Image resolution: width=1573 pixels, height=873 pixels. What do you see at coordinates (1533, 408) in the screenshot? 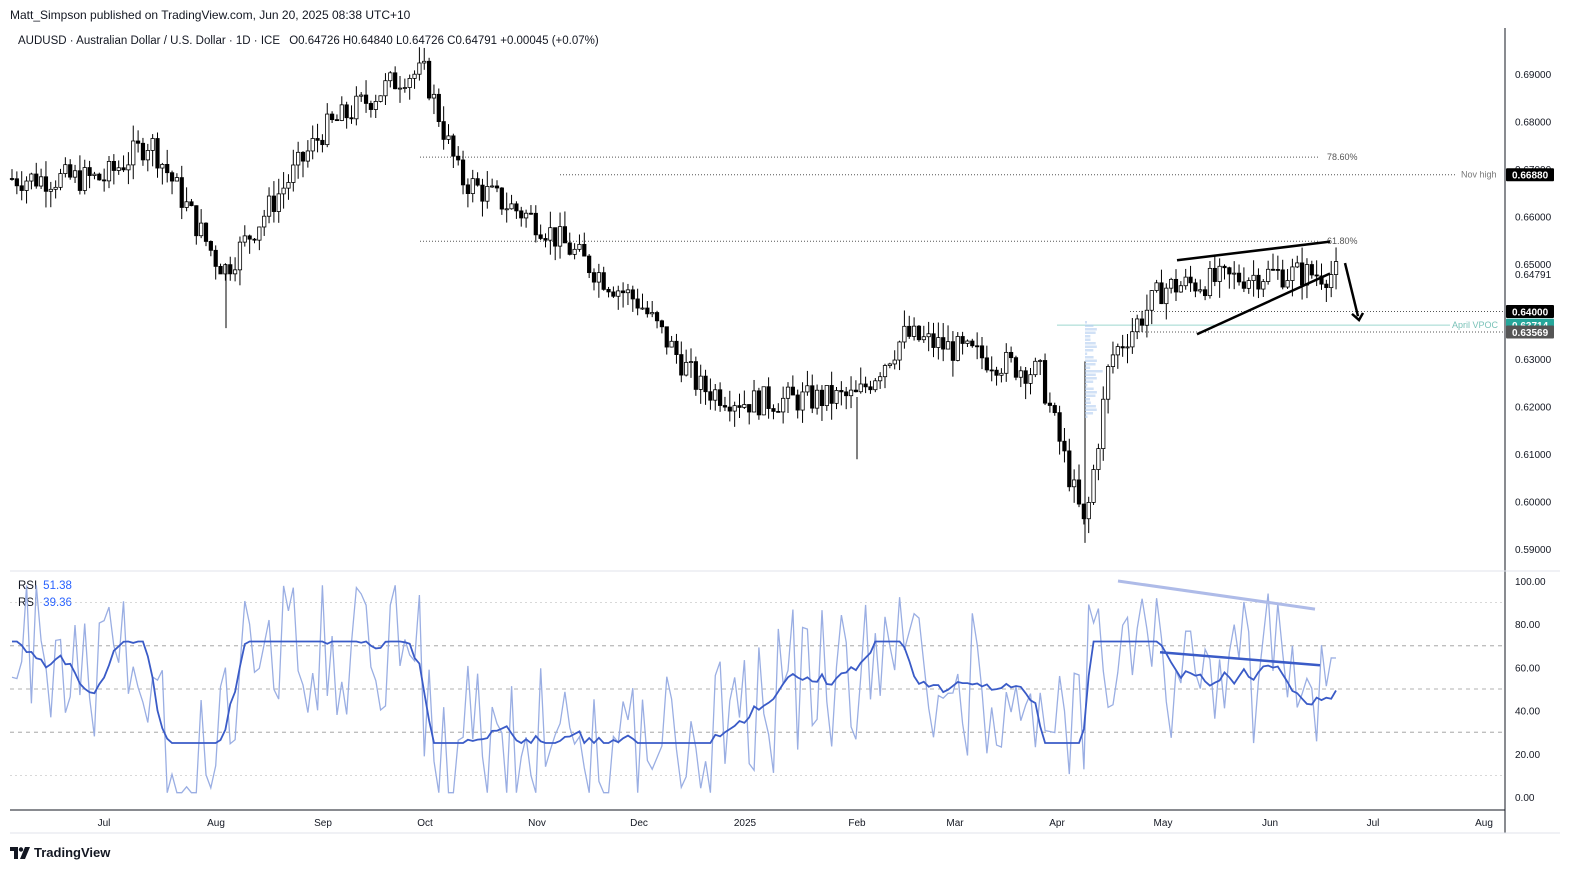
I see `price-axis-tick: 0.62000` at bounding box center [1533, 408].